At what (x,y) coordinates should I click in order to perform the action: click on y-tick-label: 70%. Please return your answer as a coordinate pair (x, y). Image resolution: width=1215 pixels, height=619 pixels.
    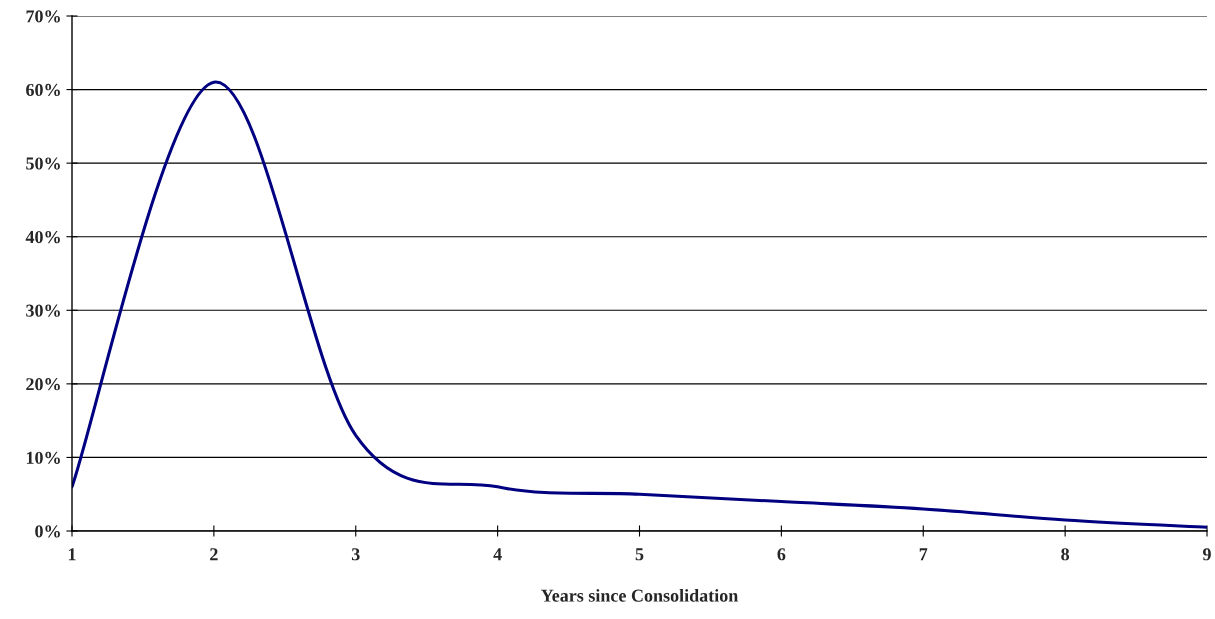
    Looking at the image, I should click on (43, 16).